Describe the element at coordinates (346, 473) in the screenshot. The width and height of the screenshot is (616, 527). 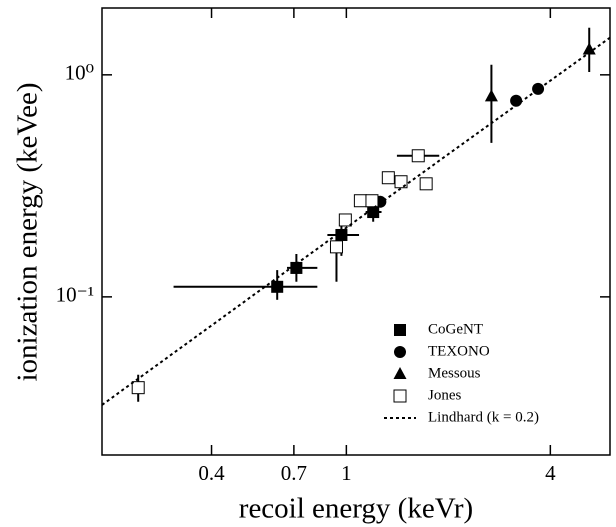
I see `x-tick-label: 1` at that location.